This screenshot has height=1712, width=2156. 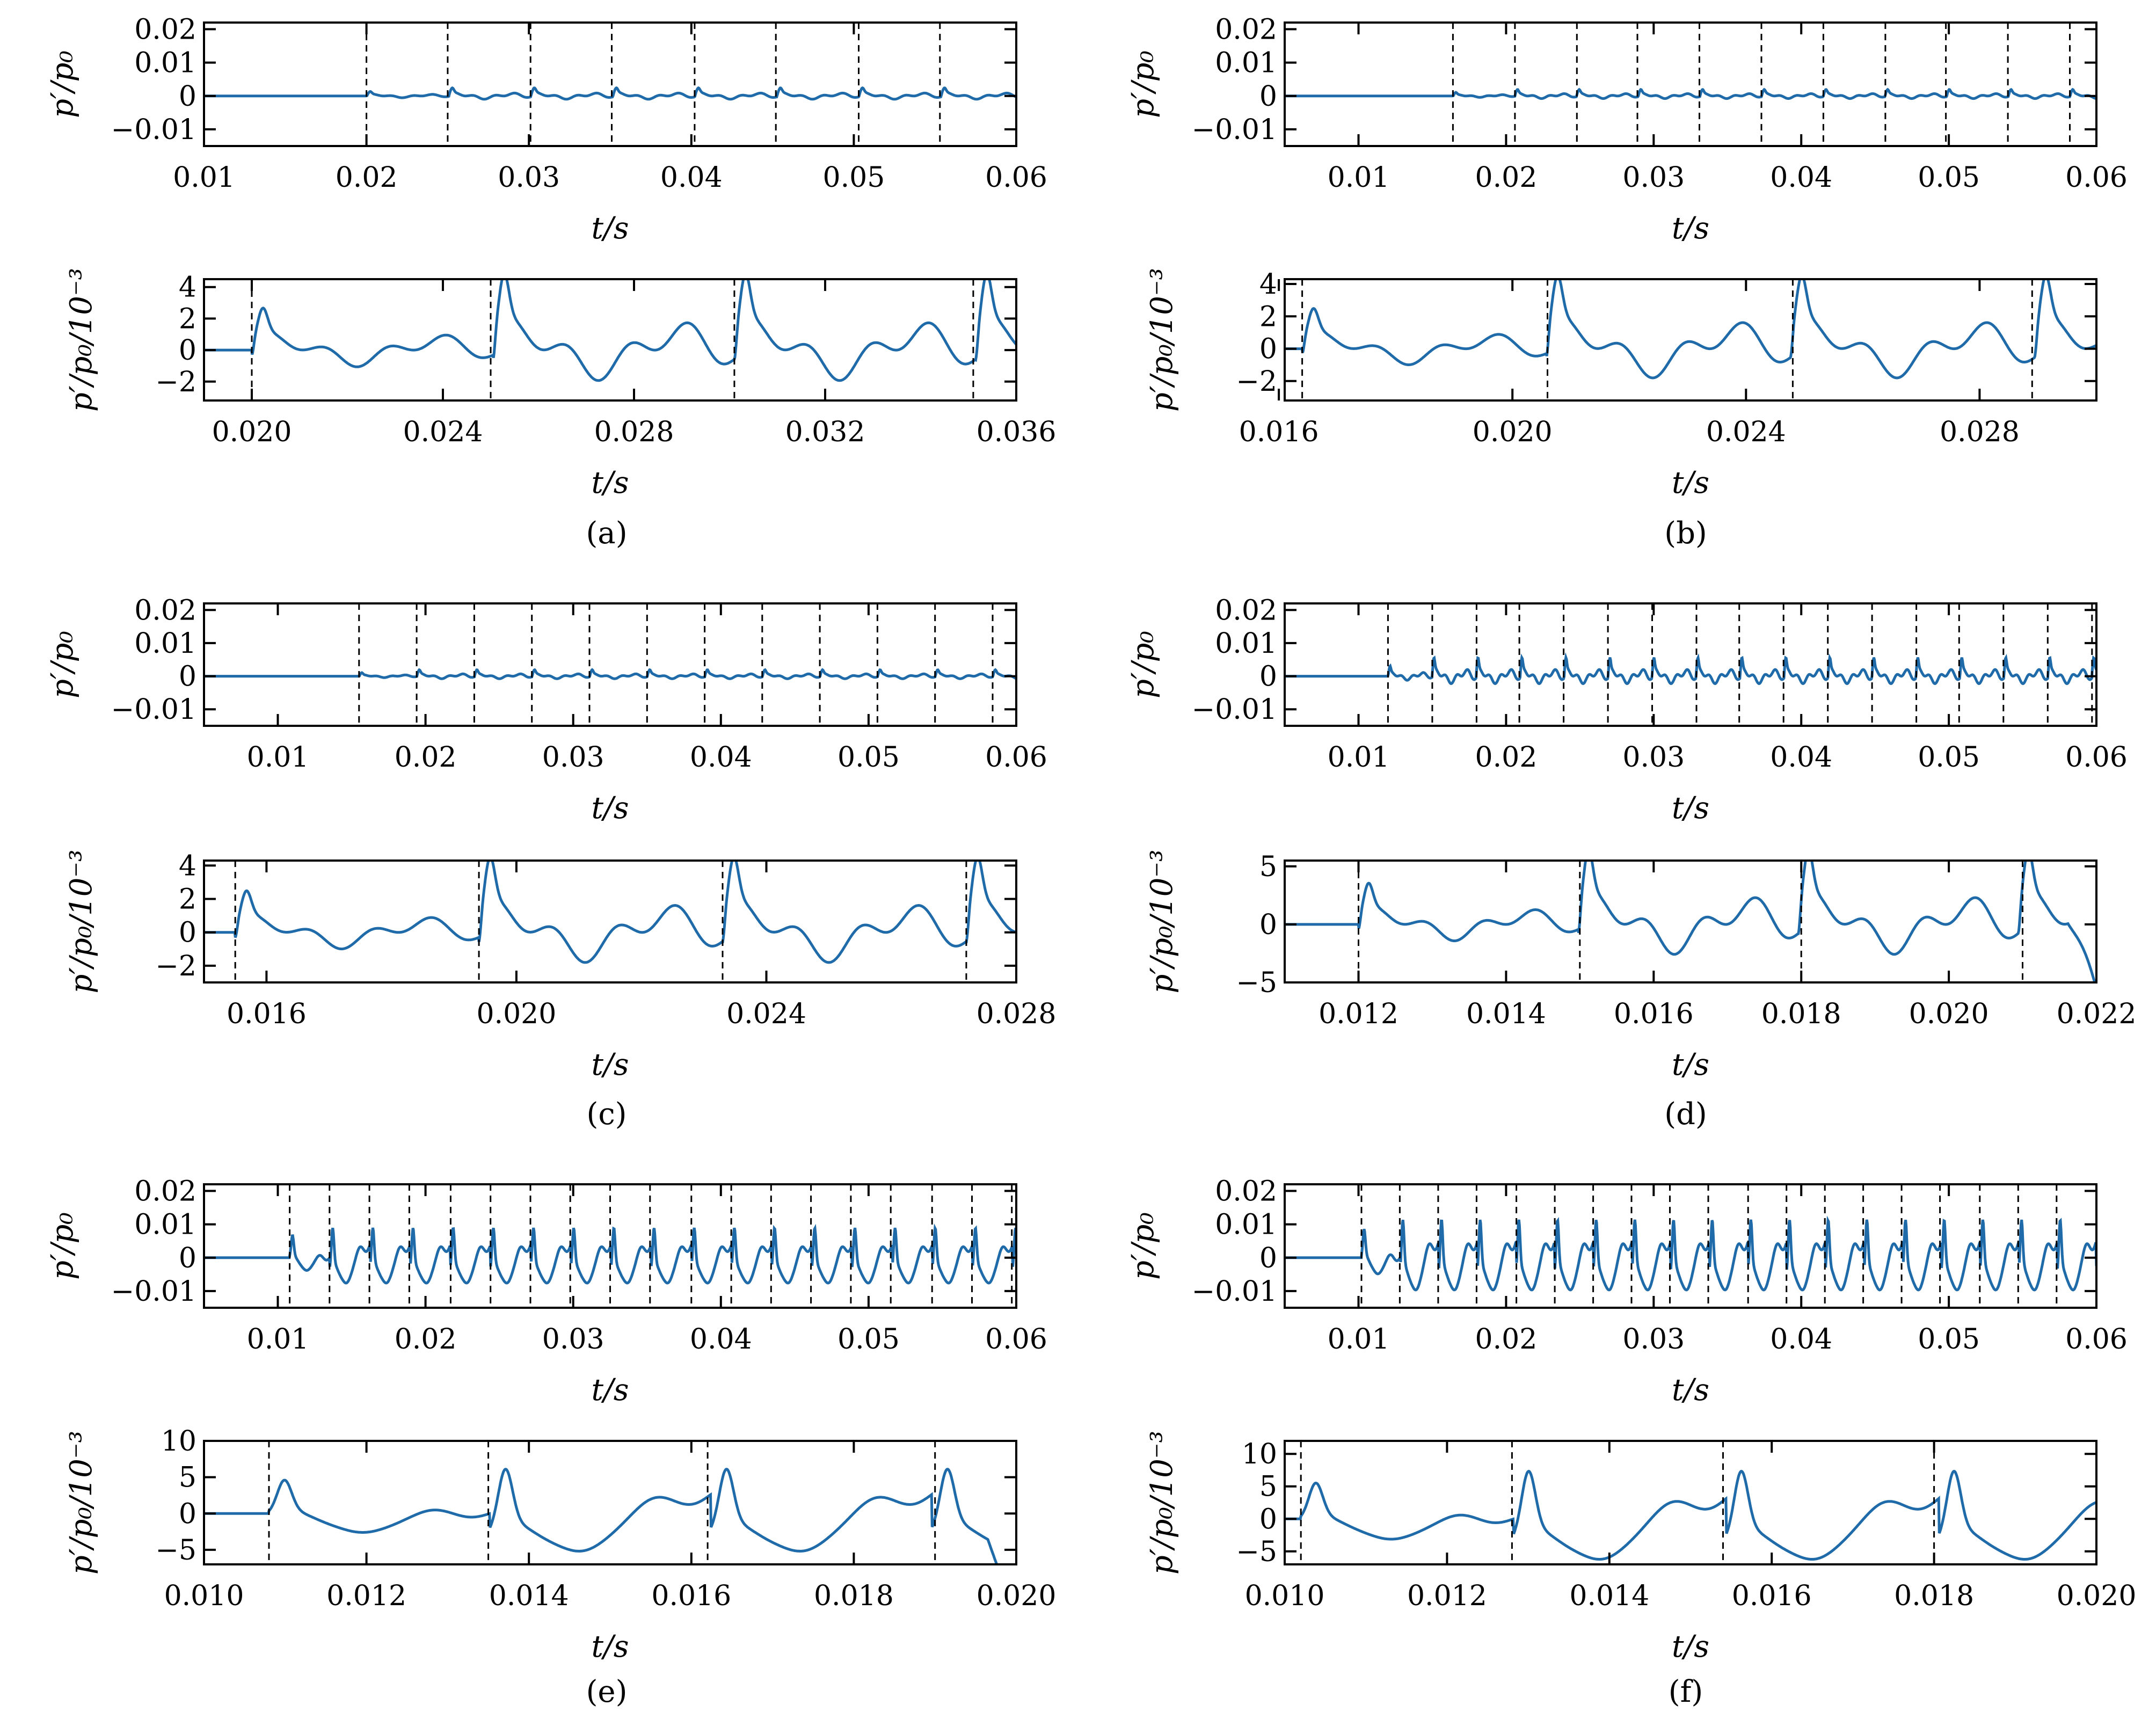 What do you see at coordinates (178, 1441) in the screenshot?
I see `y-tick-label: 10` at bounding box center [178, 1441].